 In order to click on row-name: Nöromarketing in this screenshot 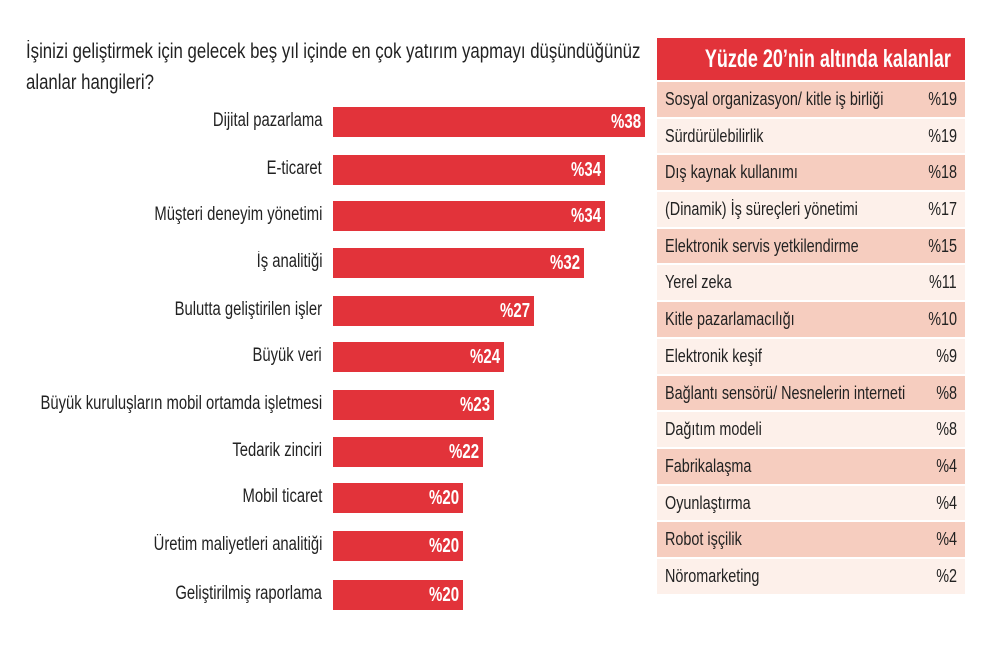, I will do `click(712, 575)`.